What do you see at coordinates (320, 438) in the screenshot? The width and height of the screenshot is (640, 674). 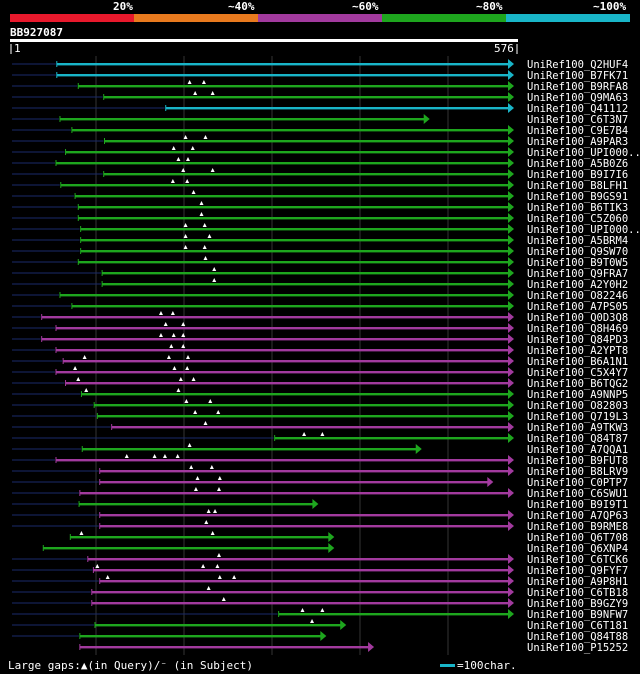 I see `hit-row: UniRef100_Q84T87` at bounding box center [320, 438].